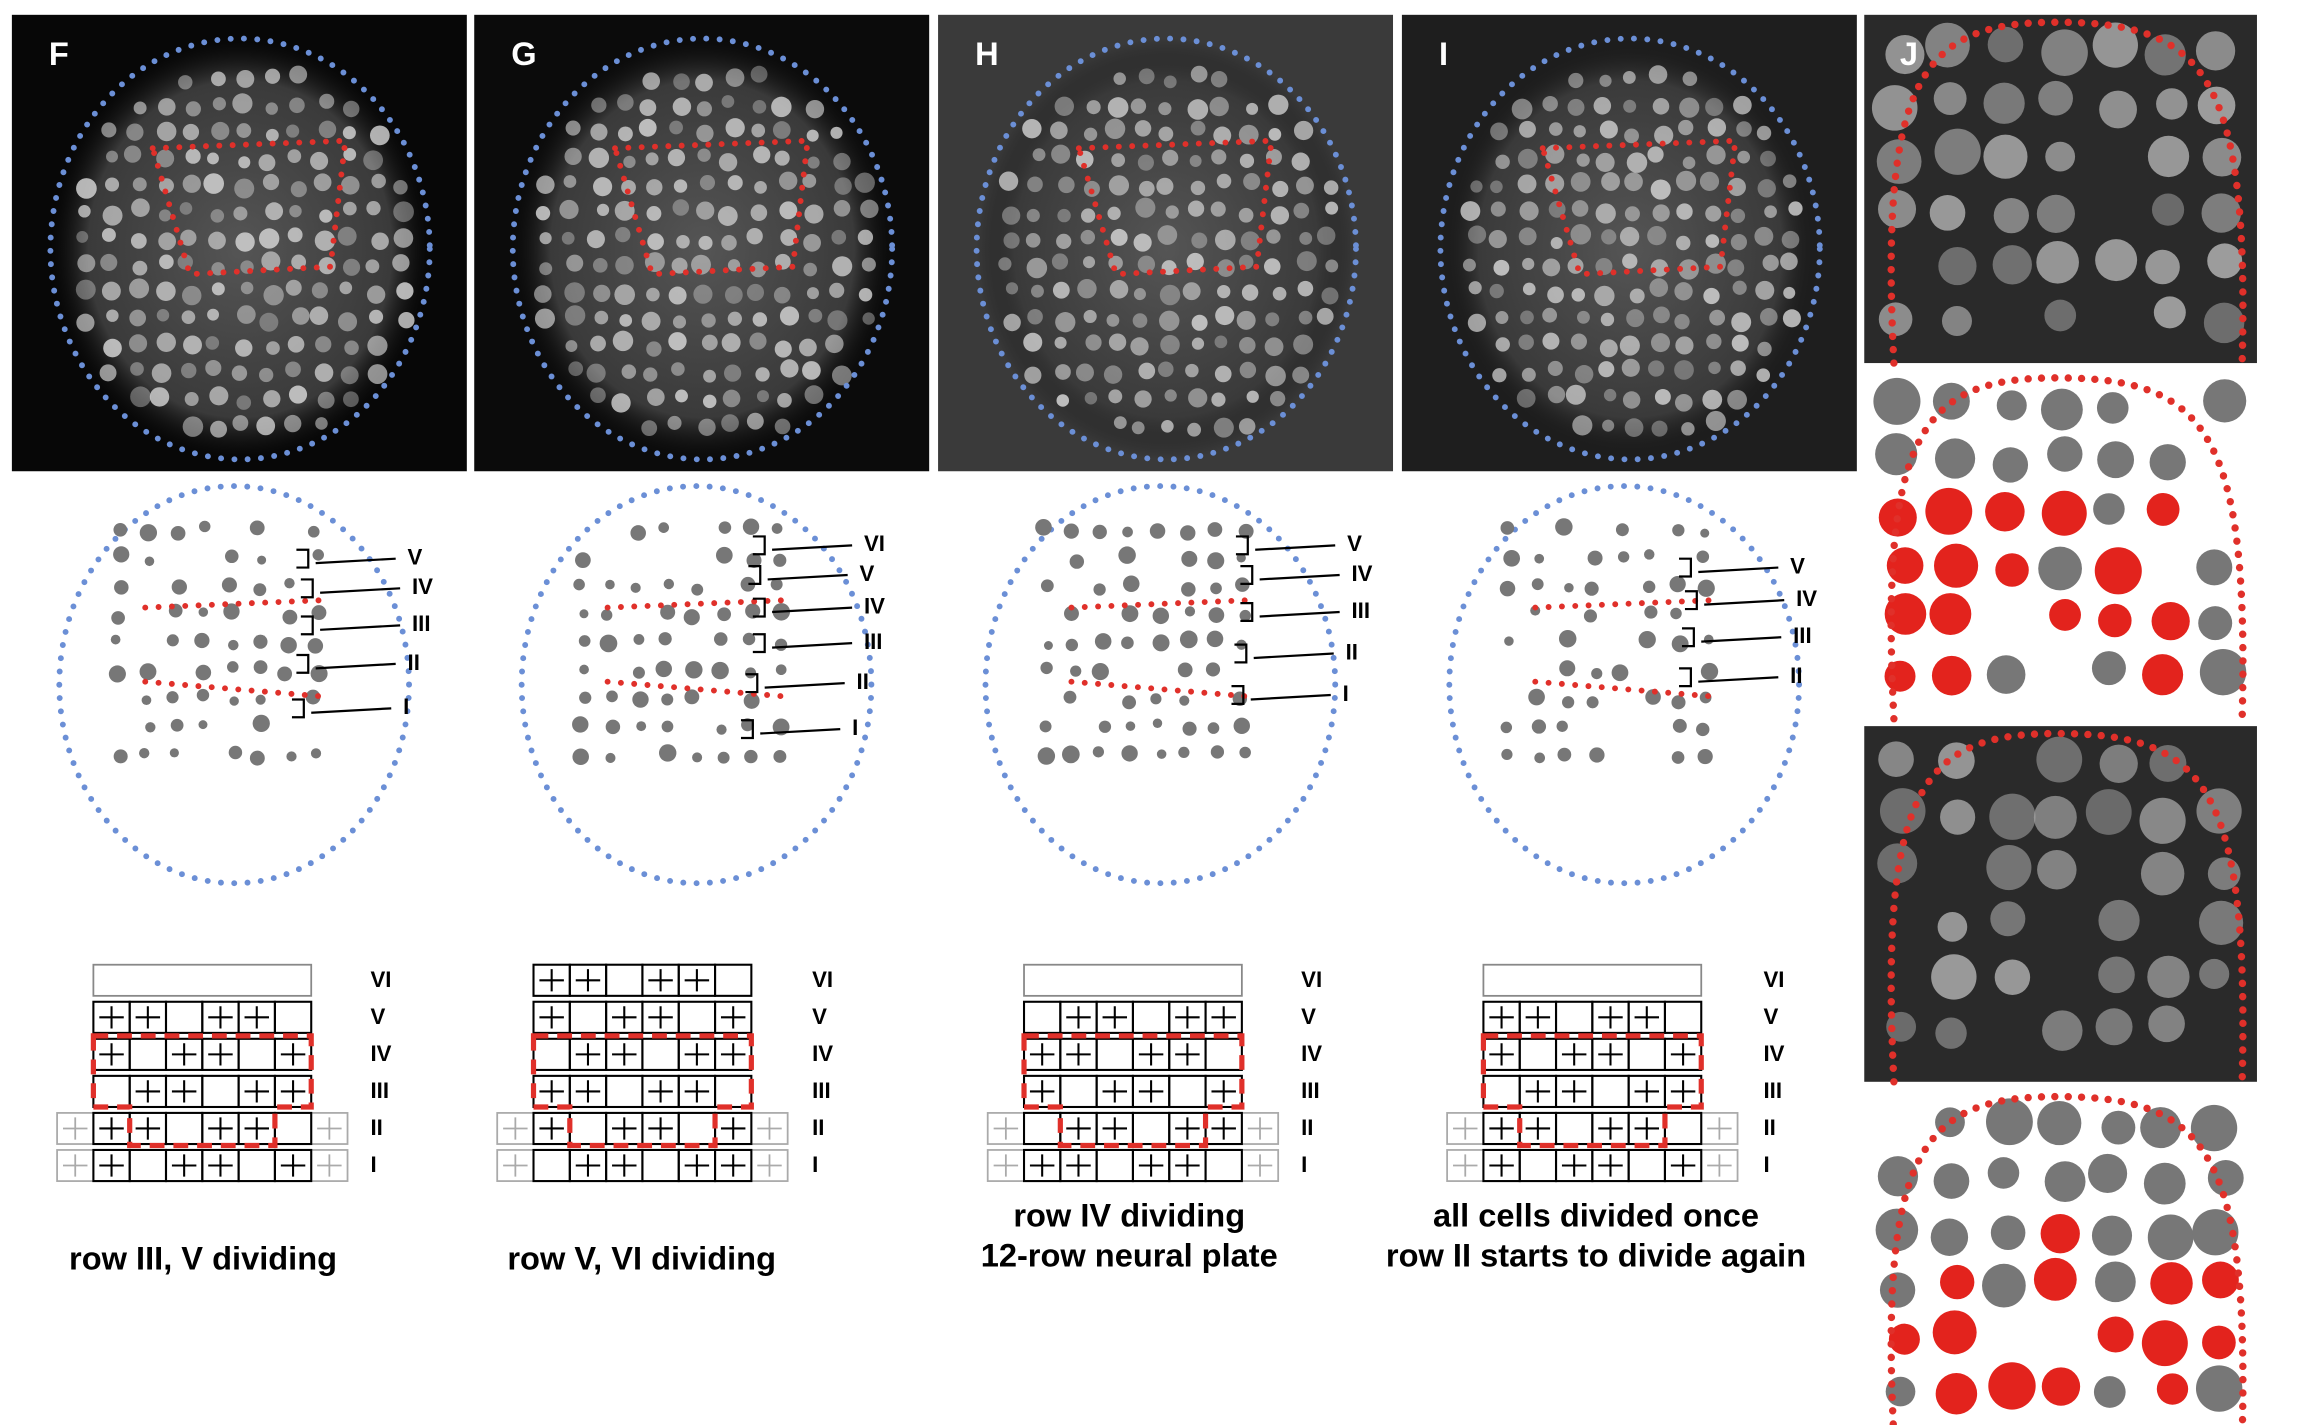  What do you see at coordinates (1802, 635) in the screenshot?
I see `annotation-label: III` at bounding box center [1802, 635].